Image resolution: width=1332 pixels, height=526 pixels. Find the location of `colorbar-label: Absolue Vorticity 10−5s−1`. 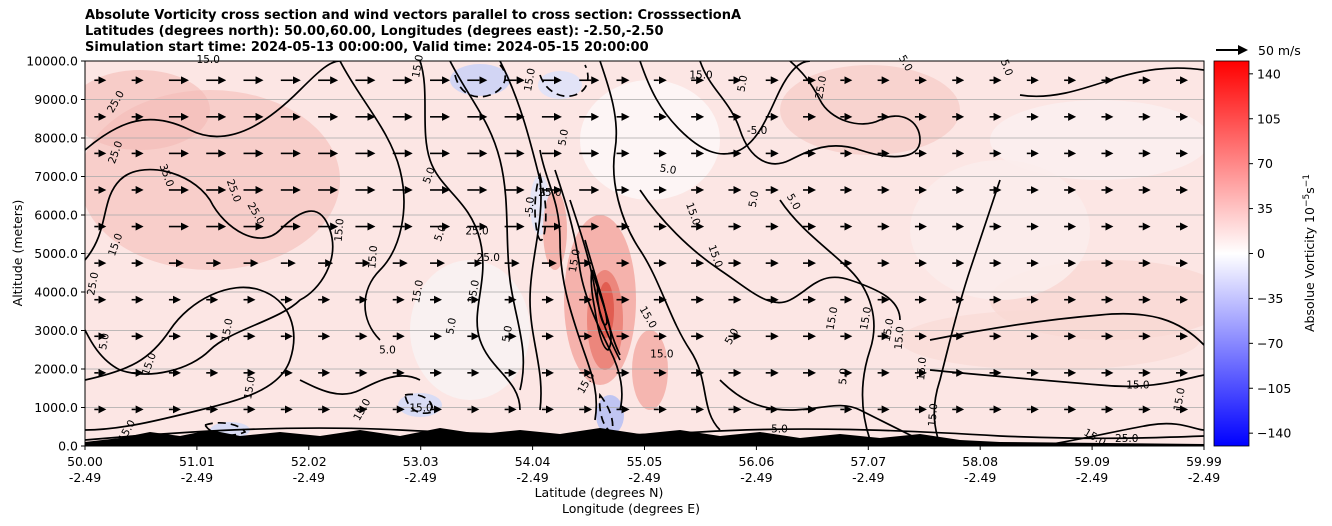

colorbar-label: Absolue Vorticity 10−5s−1 is located at coordinates (1309, 253).